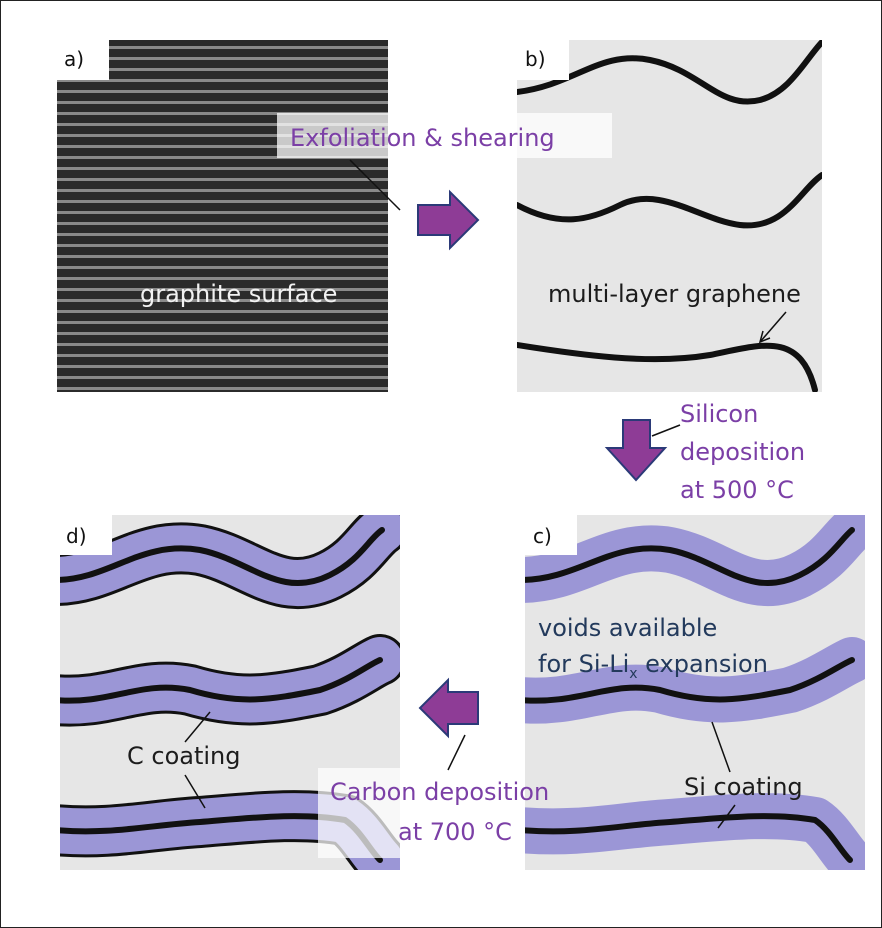 This screenshot has height=928, width=882. Describe the element at coordinates (456, 752) in the screenshot. I see `carbon-pointer` at that location.